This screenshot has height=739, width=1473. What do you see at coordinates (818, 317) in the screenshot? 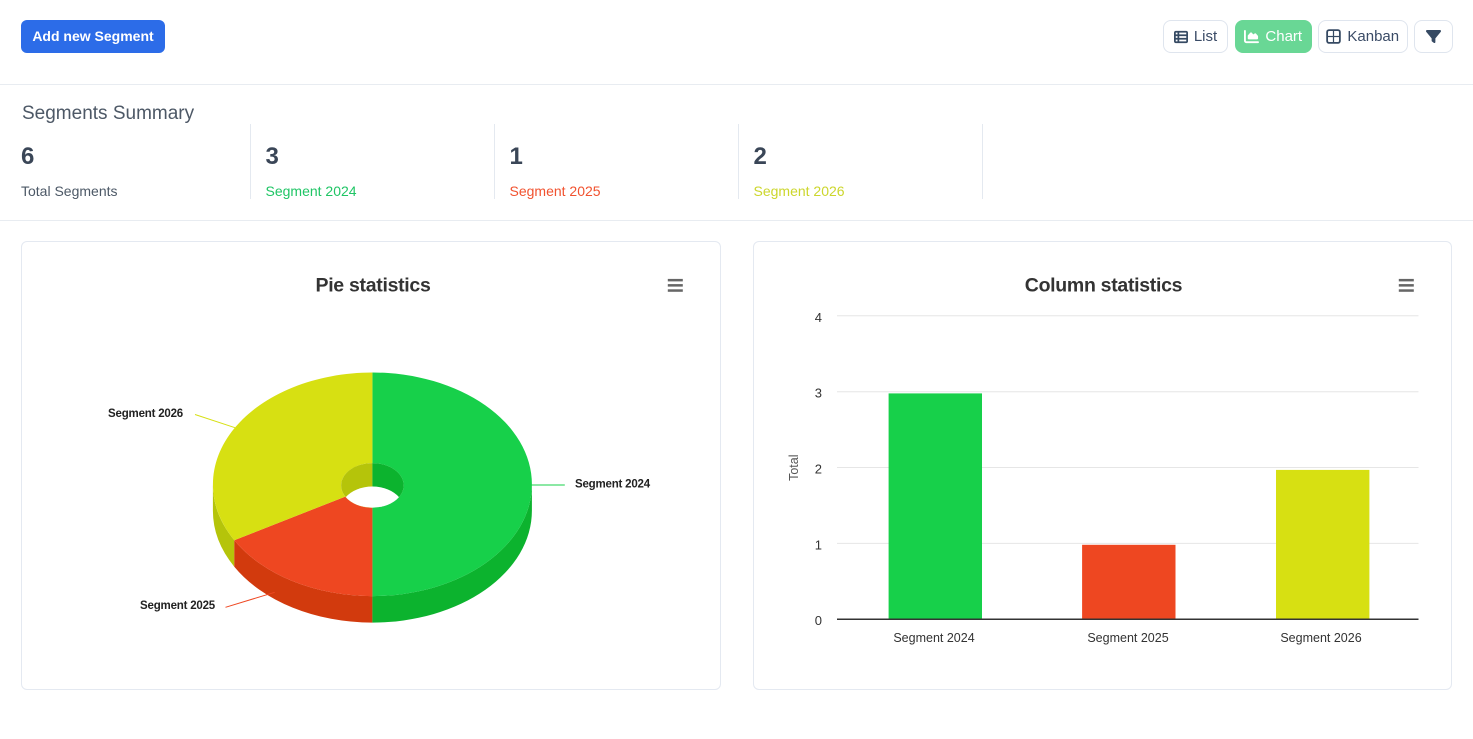
I see `svg-text: 4` at bounding box center [818, 317].